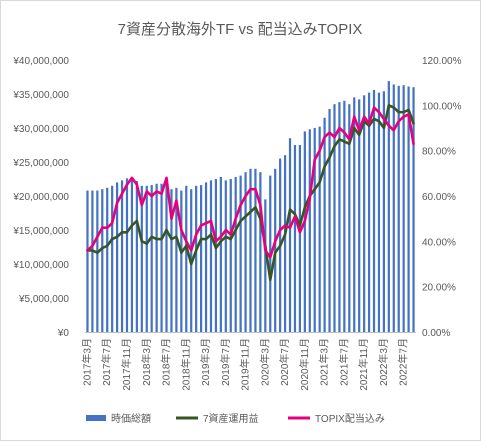  I want to click on x-tick-label: 2021年11月, so click(363, 364).